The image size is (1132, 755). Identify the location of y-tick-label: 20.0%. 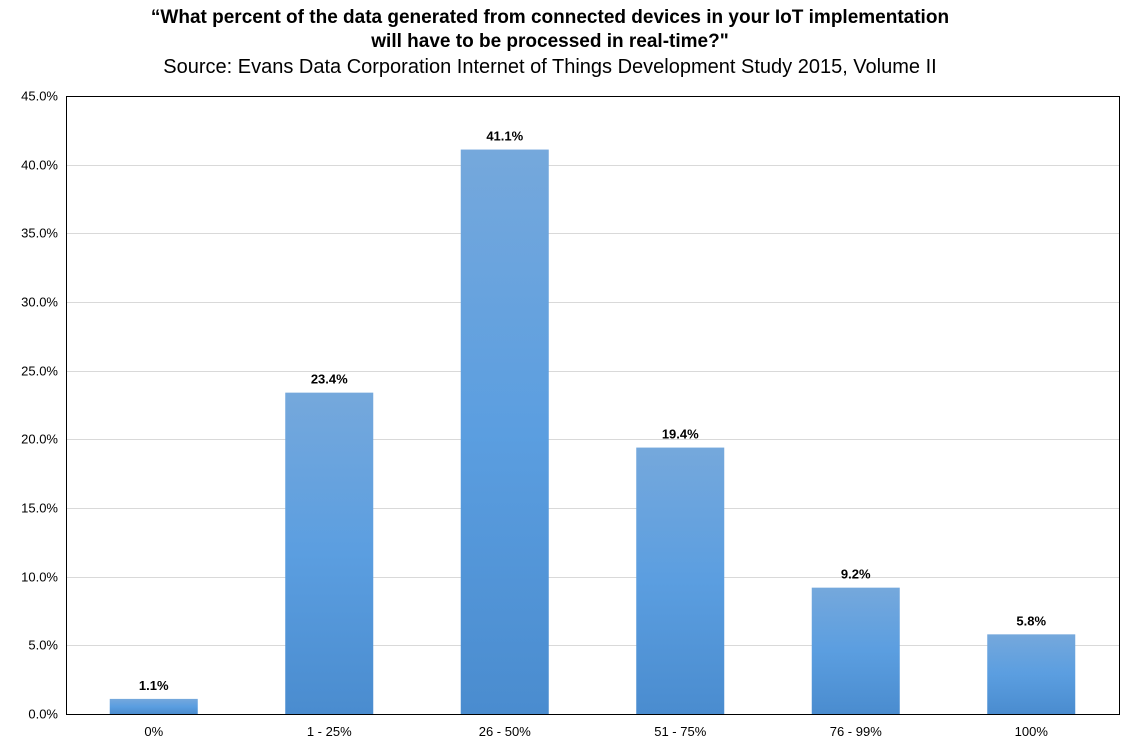
(39, 439).